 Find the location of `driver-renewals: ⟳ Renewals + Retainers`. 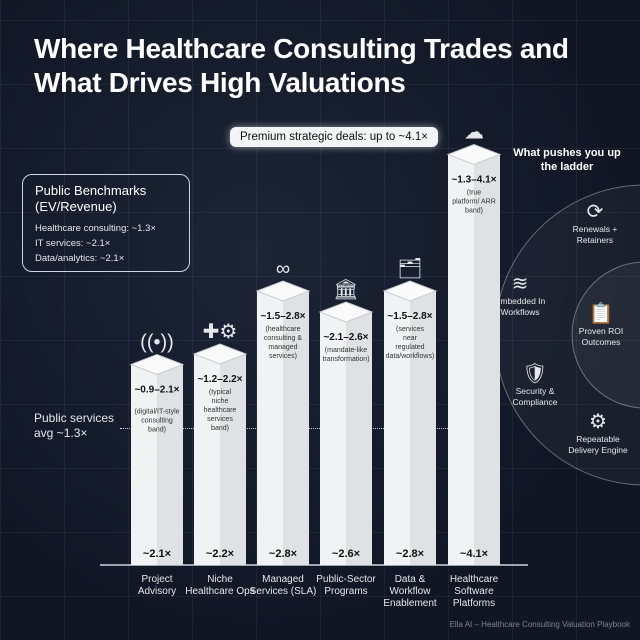

driver-renewals: ⟳ Renewals + Retainers is located at coordinates (595, 223).